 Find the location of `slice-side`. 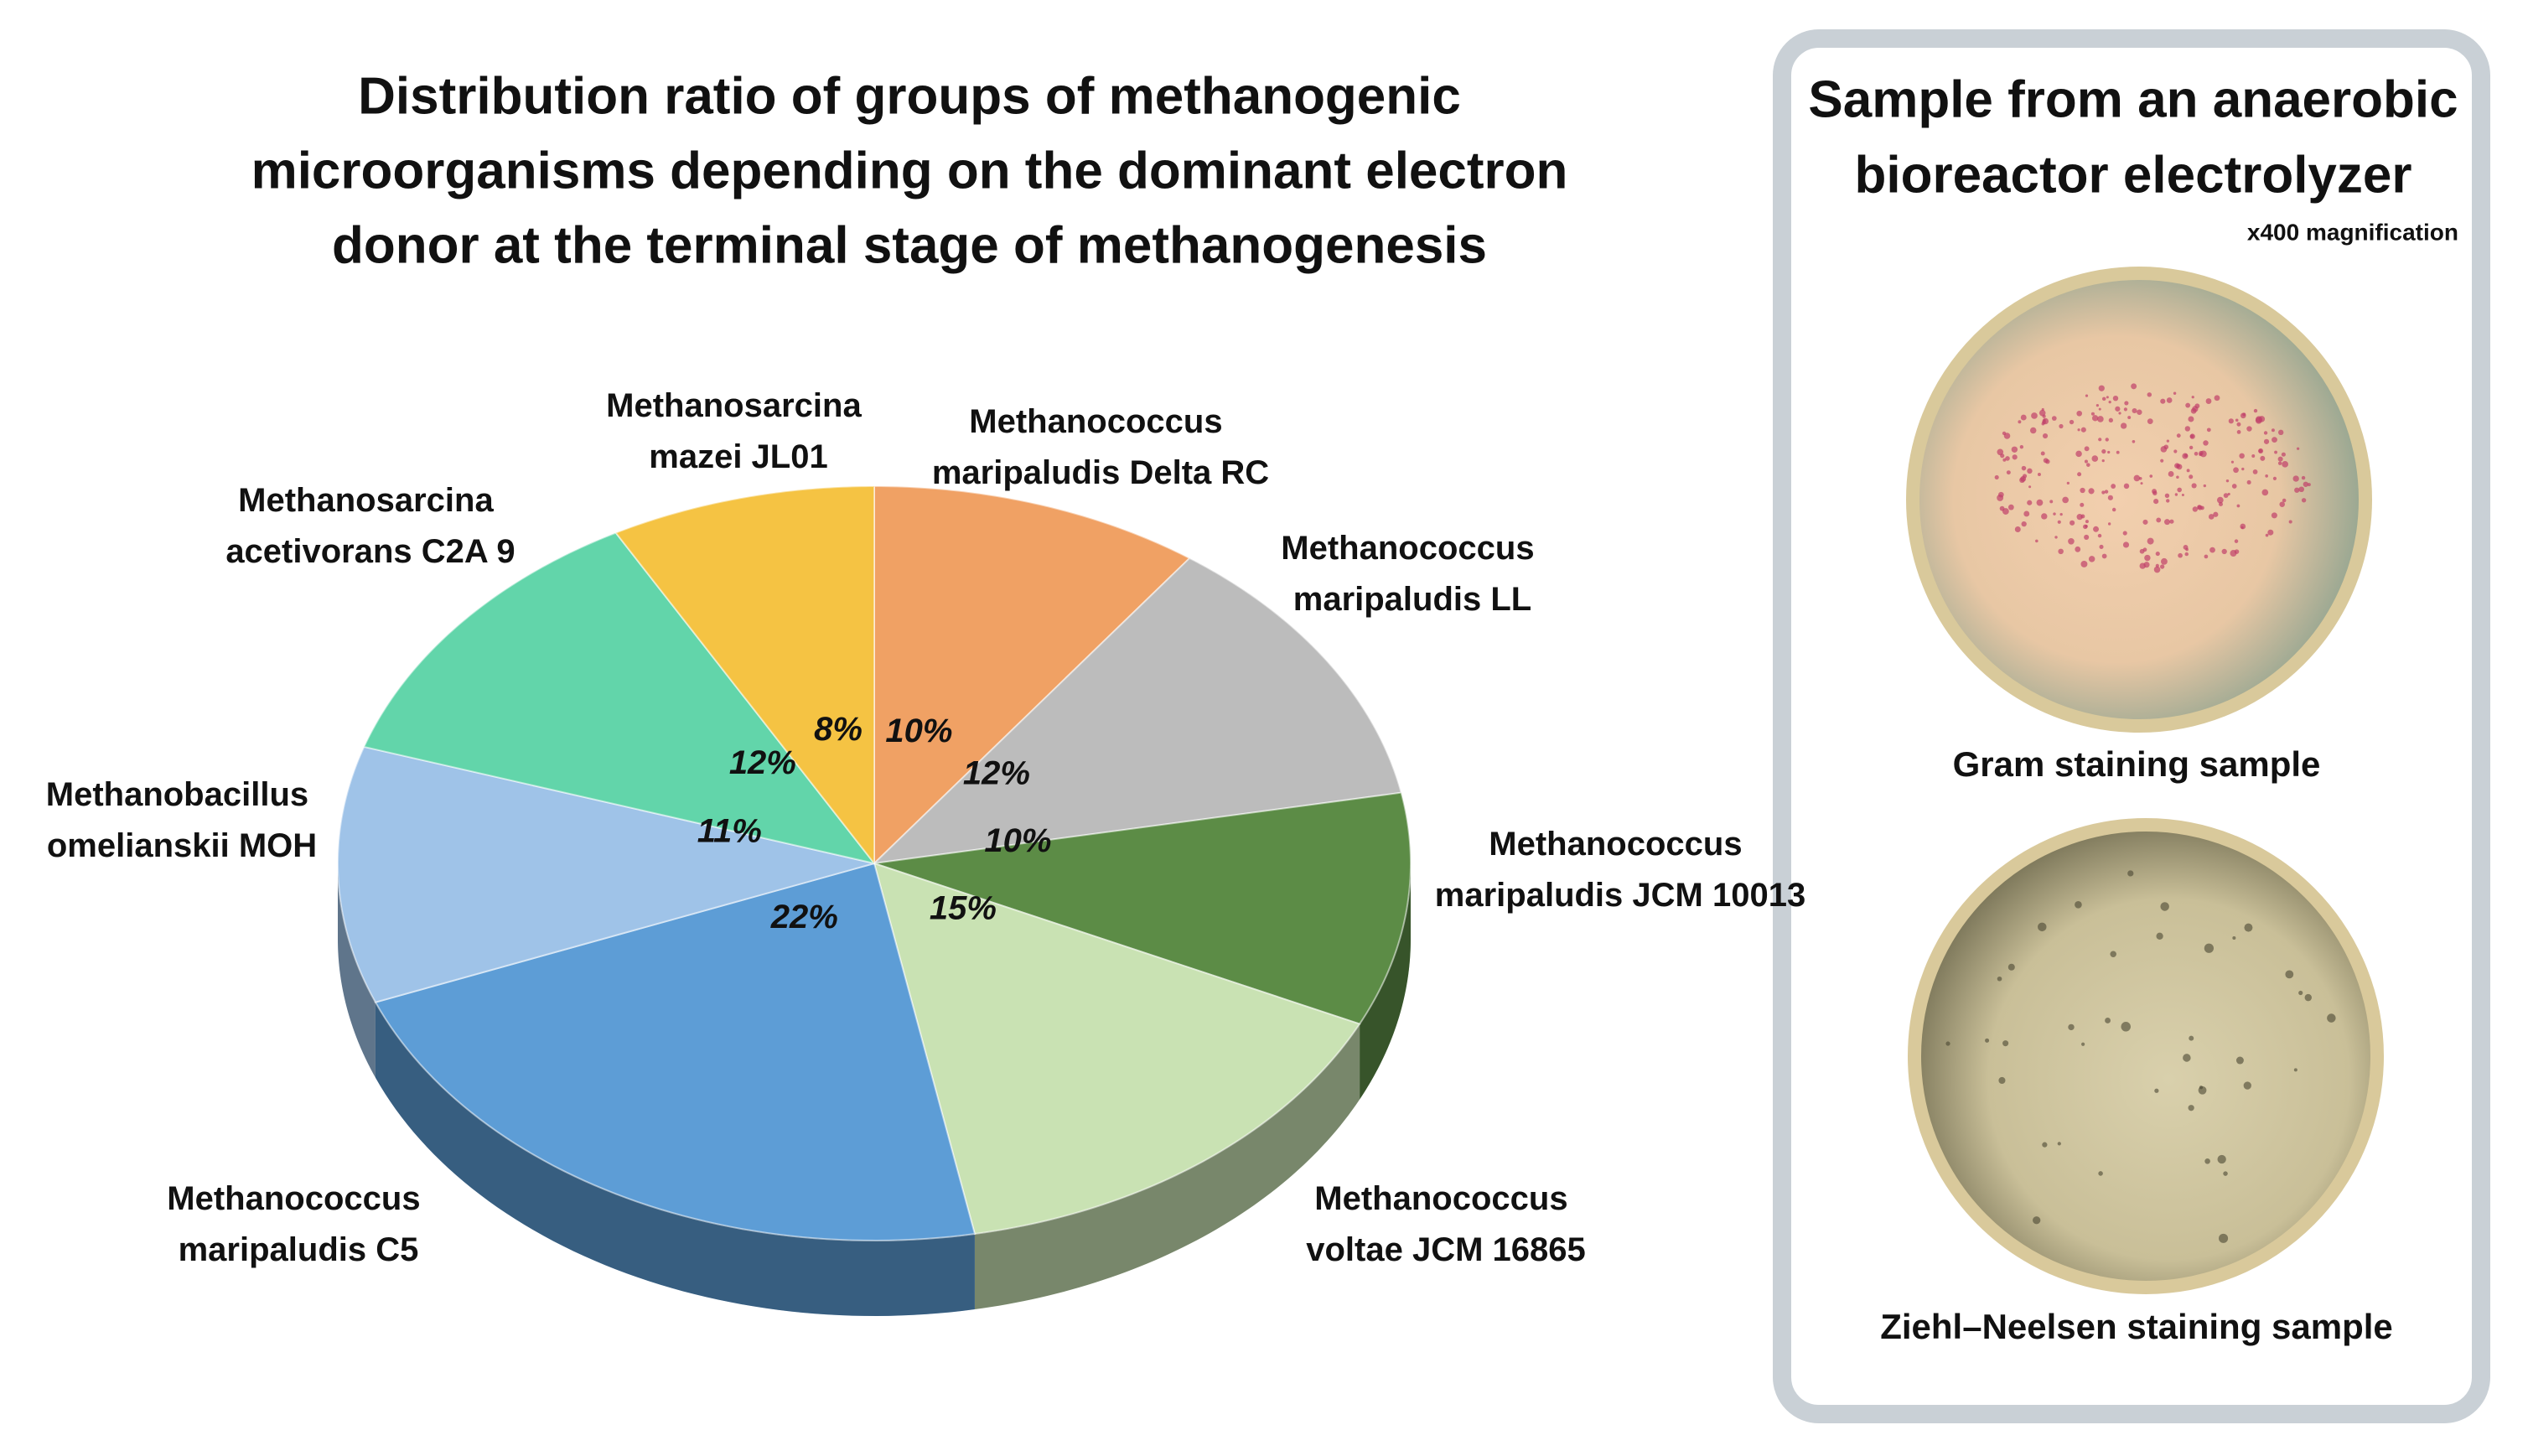

slice-side is located at coordinates (1167, 1166).